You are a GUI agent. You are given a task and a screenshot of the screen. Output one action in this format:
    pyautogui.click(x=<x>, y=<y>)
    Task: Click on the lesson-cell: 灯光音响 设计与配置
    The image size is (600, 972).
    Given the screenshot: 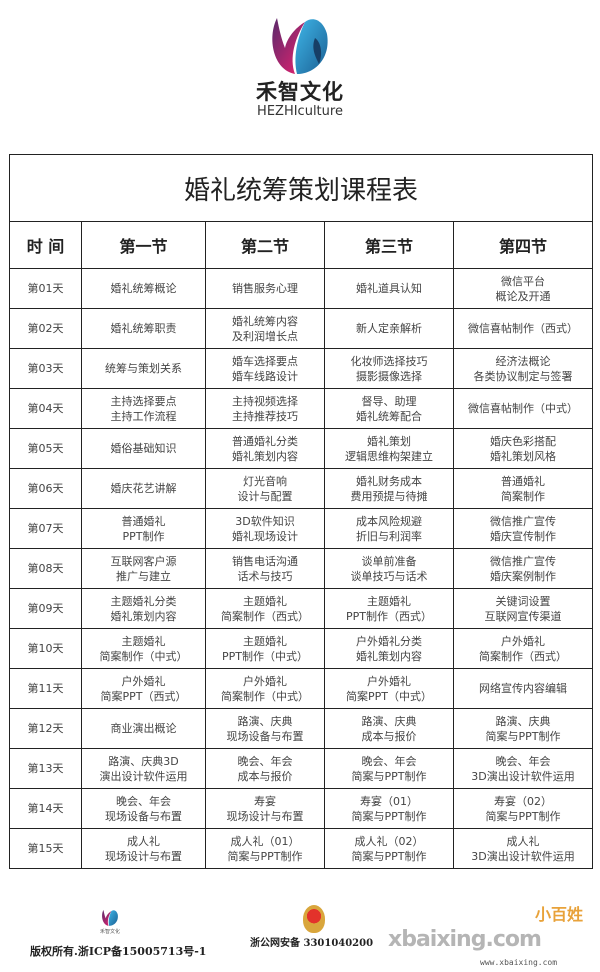 What is the action you would take?
    pyautogui.click(x=265, y=488)
    